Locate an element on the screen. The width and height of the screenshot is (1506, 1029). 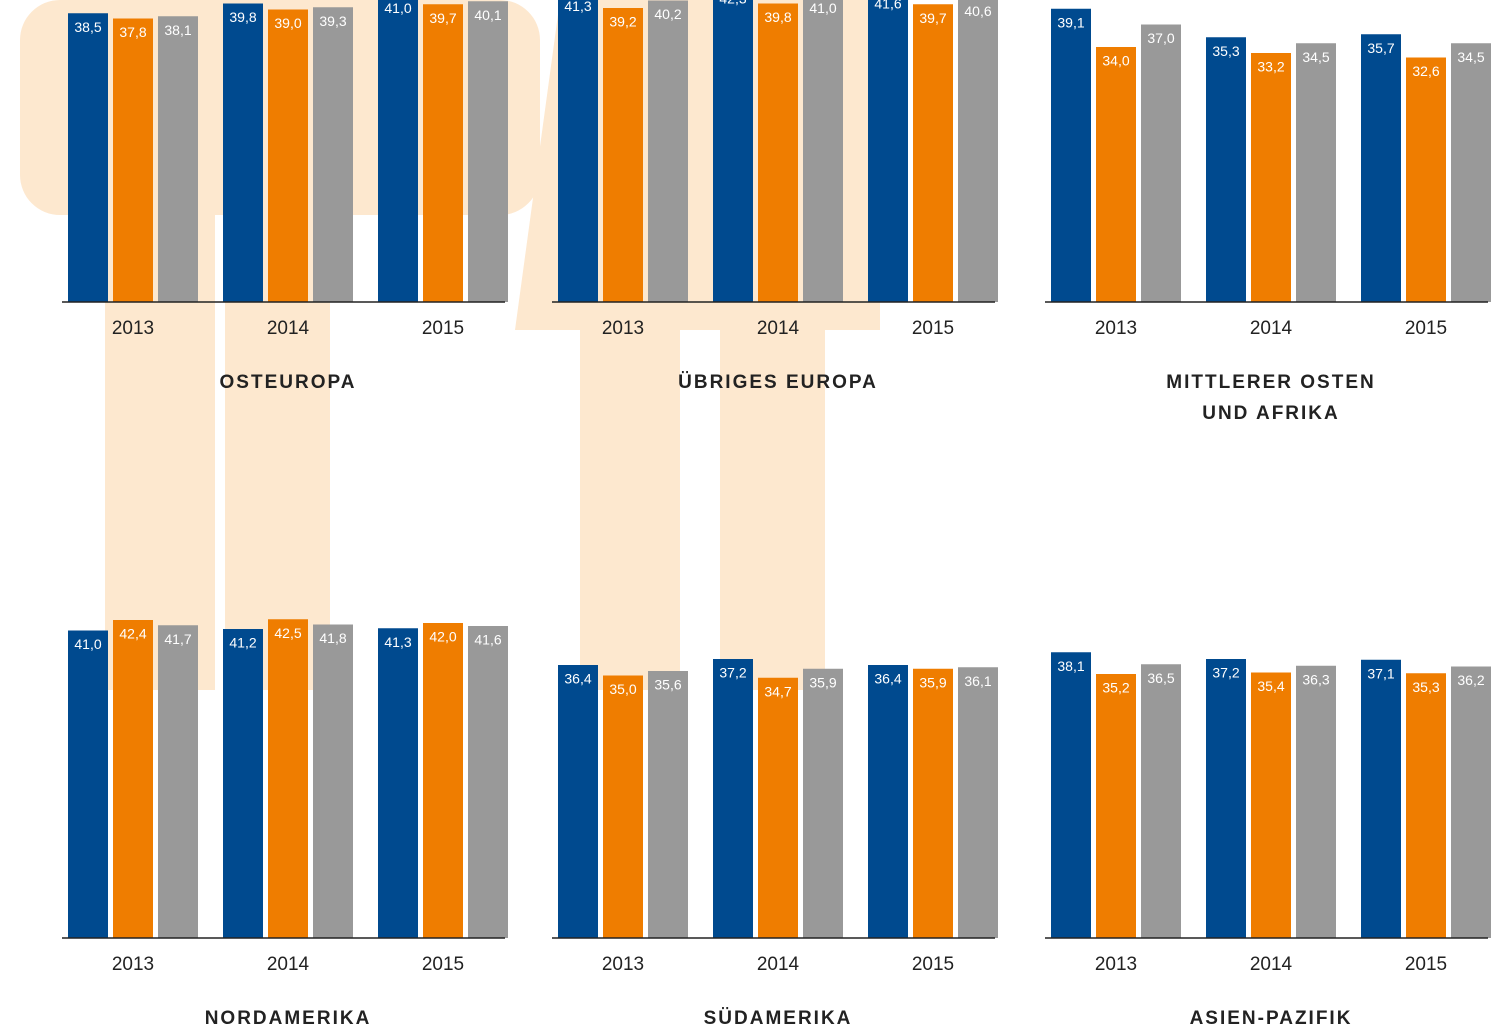
value-label: 36,1 is located at coordinates (977, 681).